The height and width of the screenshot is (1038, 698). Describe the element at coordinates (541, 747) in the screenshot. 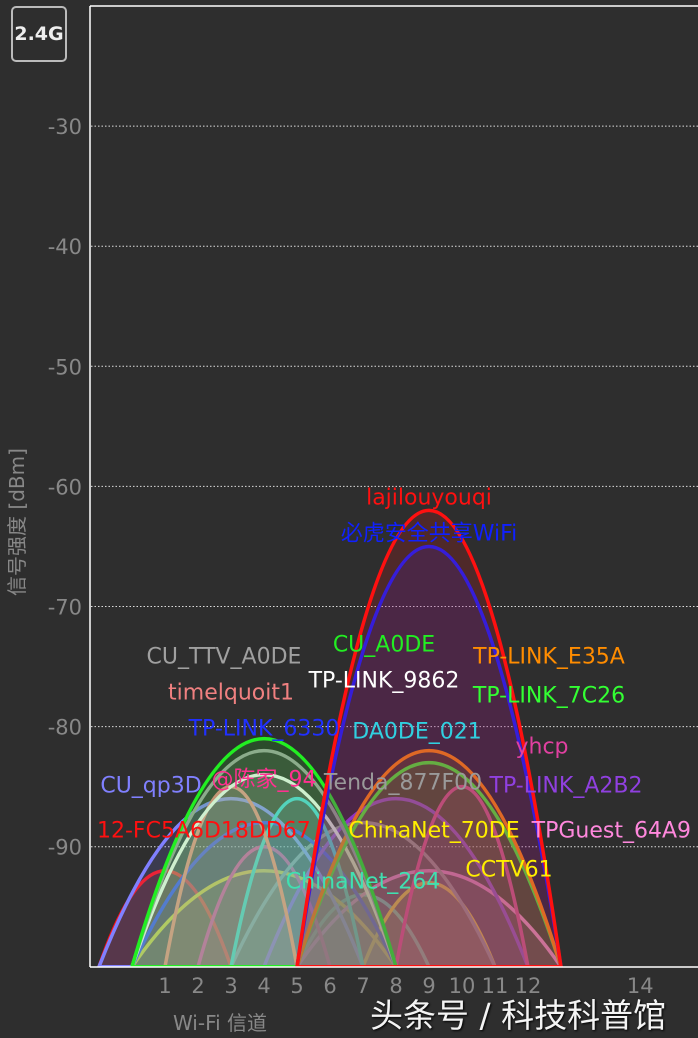

I see `network-label: yhcp` at that location.